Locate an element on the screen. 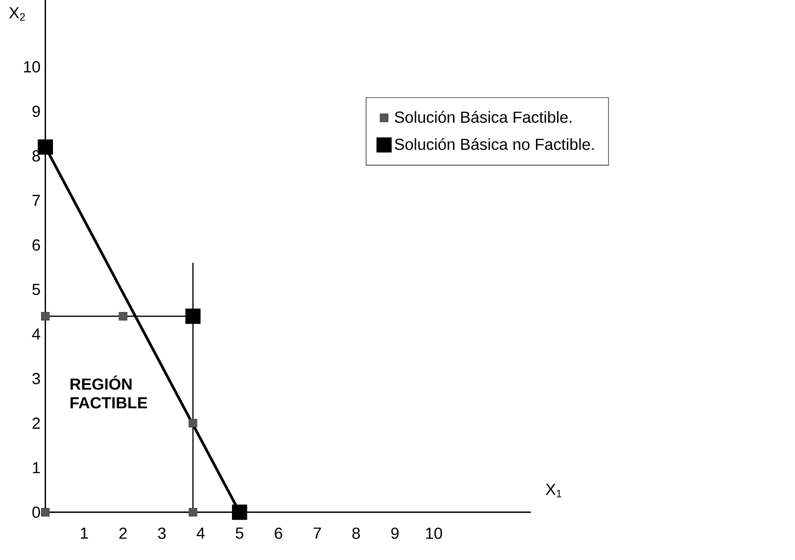 Image resolution: width=795 pixels, height=560 pixels. x-tick-label: 10 is located at coordinates (434, 533).